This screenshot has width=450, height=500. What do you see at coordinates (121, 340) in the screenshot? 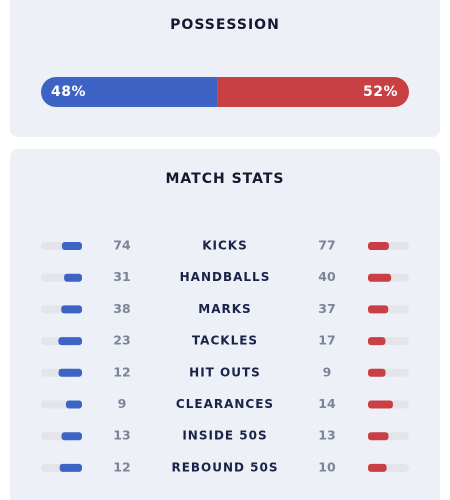
I see `home-value: 23` at bounding box center [121, 340].